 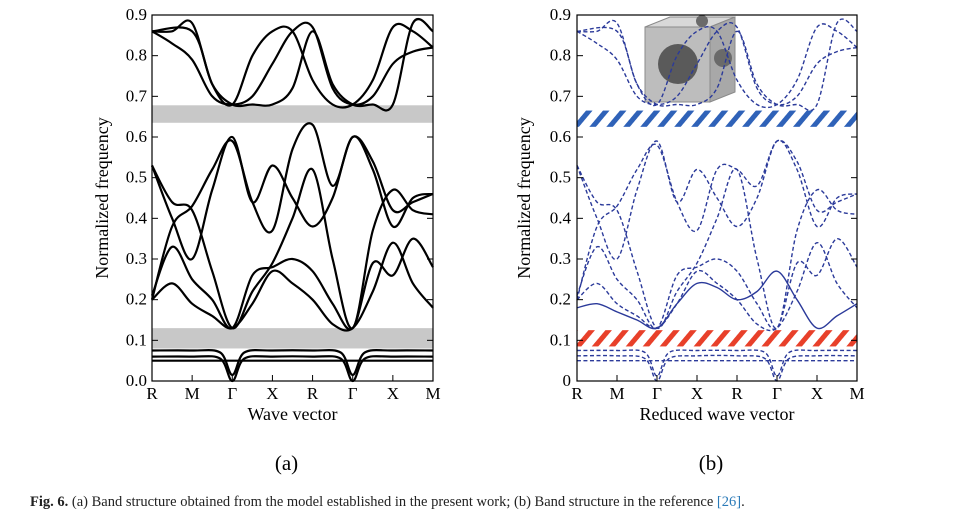 What do you see at coordinates (567, 380) in the screenshot?
I see `y-tick-label: 0` at bounding box center [567, 380].